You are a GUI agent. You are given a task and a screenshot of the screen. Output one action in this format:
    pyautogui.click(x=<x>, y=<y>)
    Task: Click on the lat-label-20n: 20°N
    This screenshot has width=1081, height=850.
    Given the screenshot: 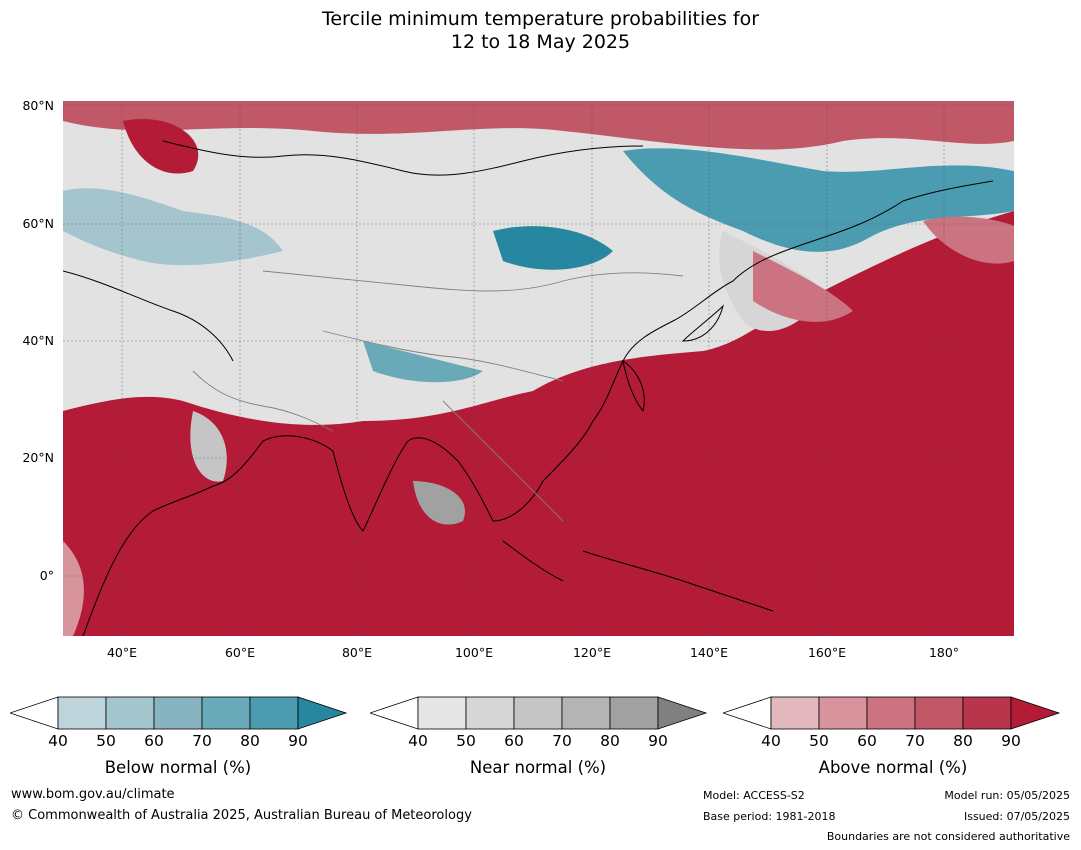 What is the action you would take?
    pyautogui.click(x=38, y=457)
    